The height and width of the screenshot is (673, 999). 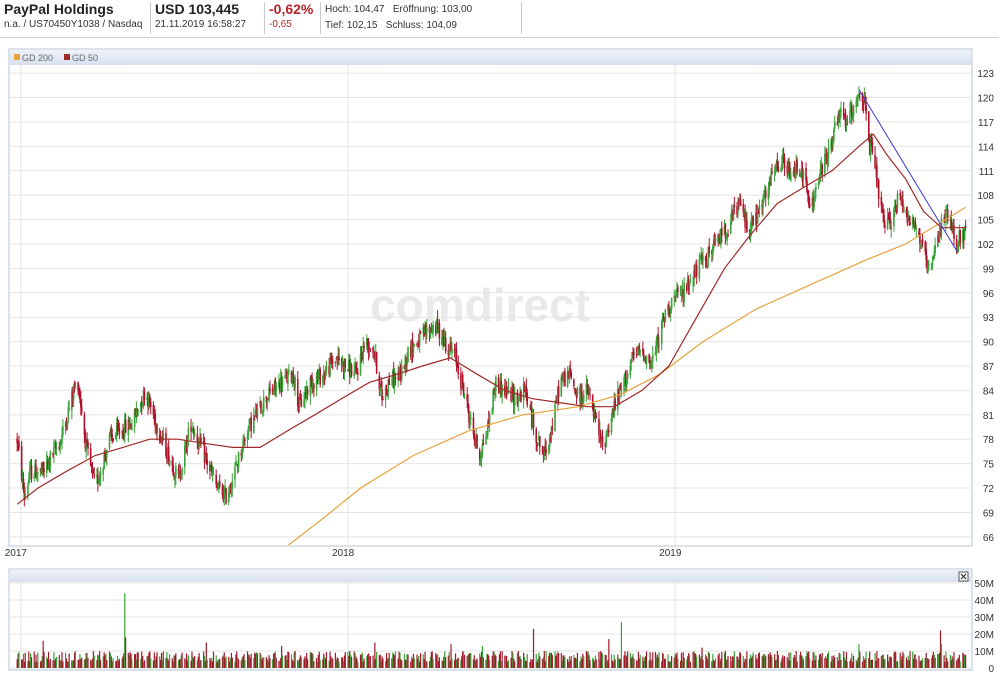 I want to click on header-divider, so click(x=150, y=18).